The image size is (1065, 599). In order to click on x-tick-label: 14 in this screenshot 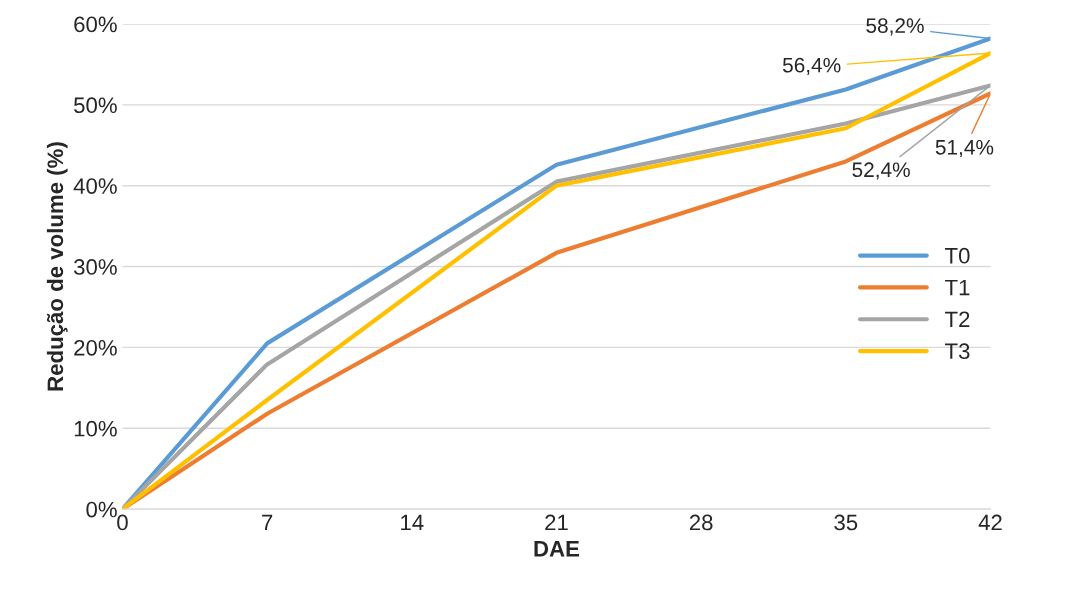, I will do `click(412, 522)`.